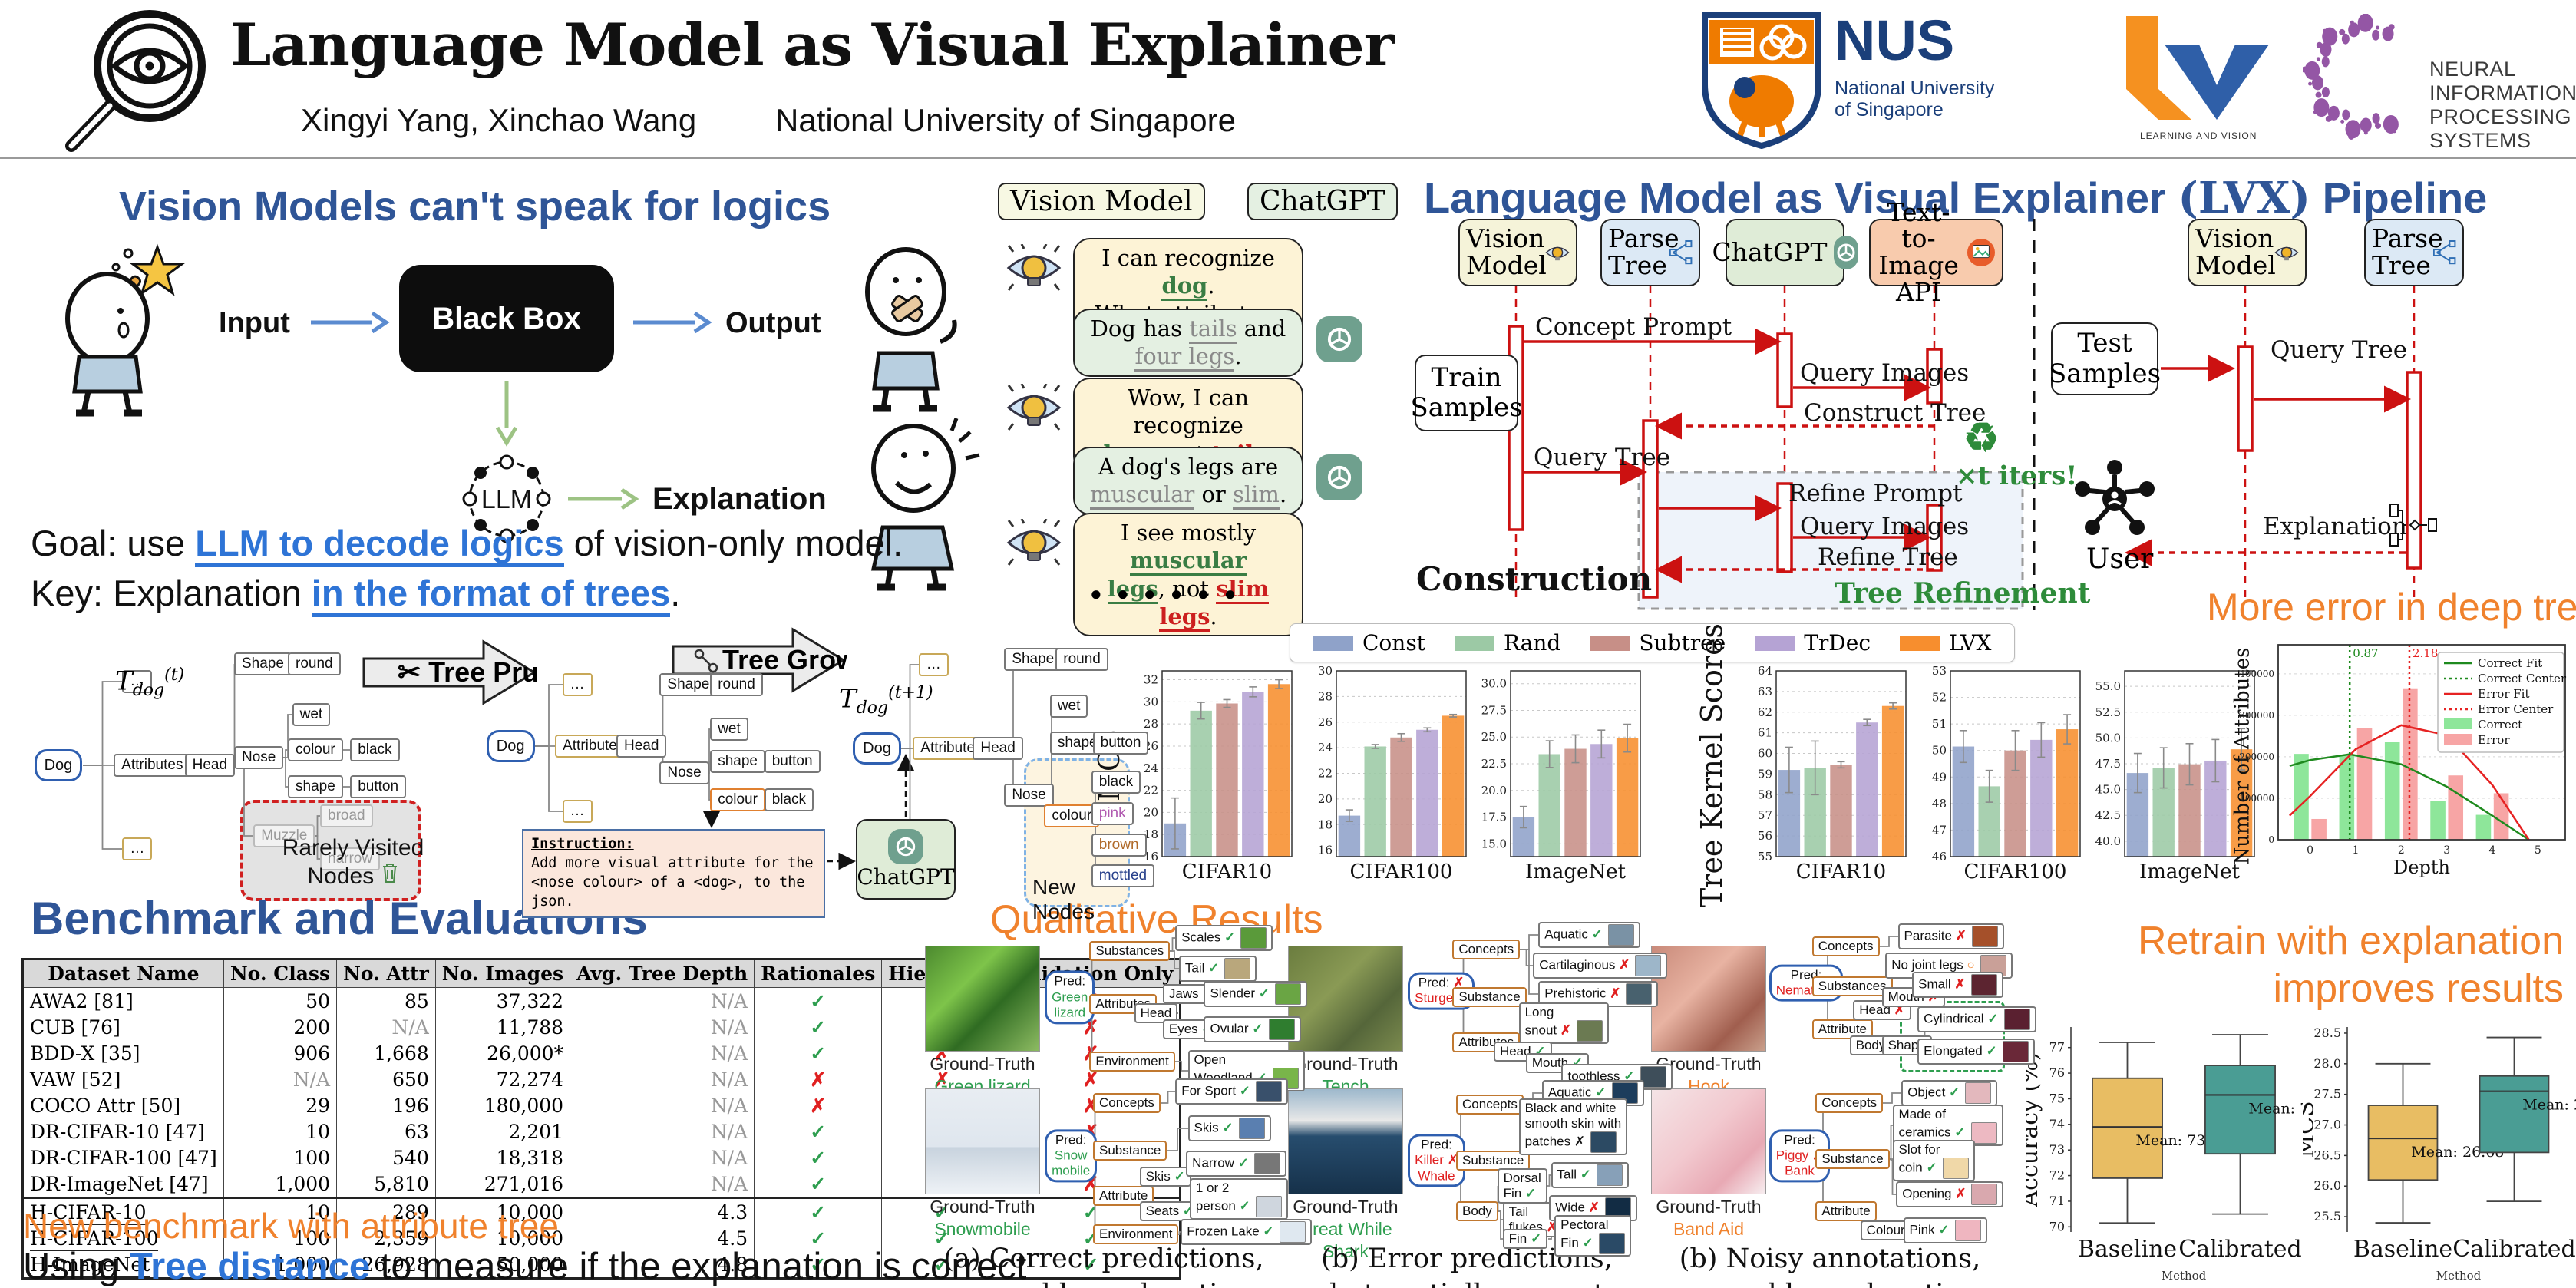  I want to click on legend-label: Const, so click(1393, 643).